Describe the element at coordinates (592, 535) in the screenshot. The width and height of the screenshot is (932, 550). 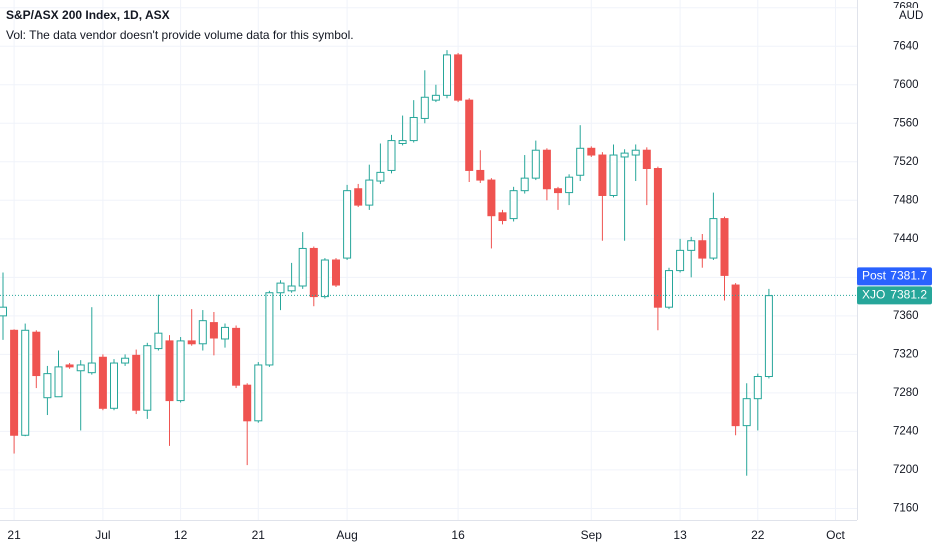
I see `x-tick-label: Sep` at that location.